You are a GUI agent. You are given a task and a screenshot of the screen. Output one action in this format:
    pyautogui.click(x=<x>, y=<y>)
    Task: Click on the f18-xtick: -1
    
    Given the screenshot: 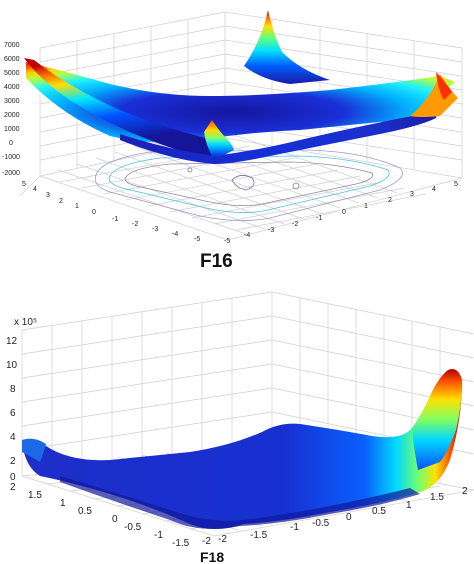 What is the action you would take?
    pyautogui.click(x=158, y=535)
    